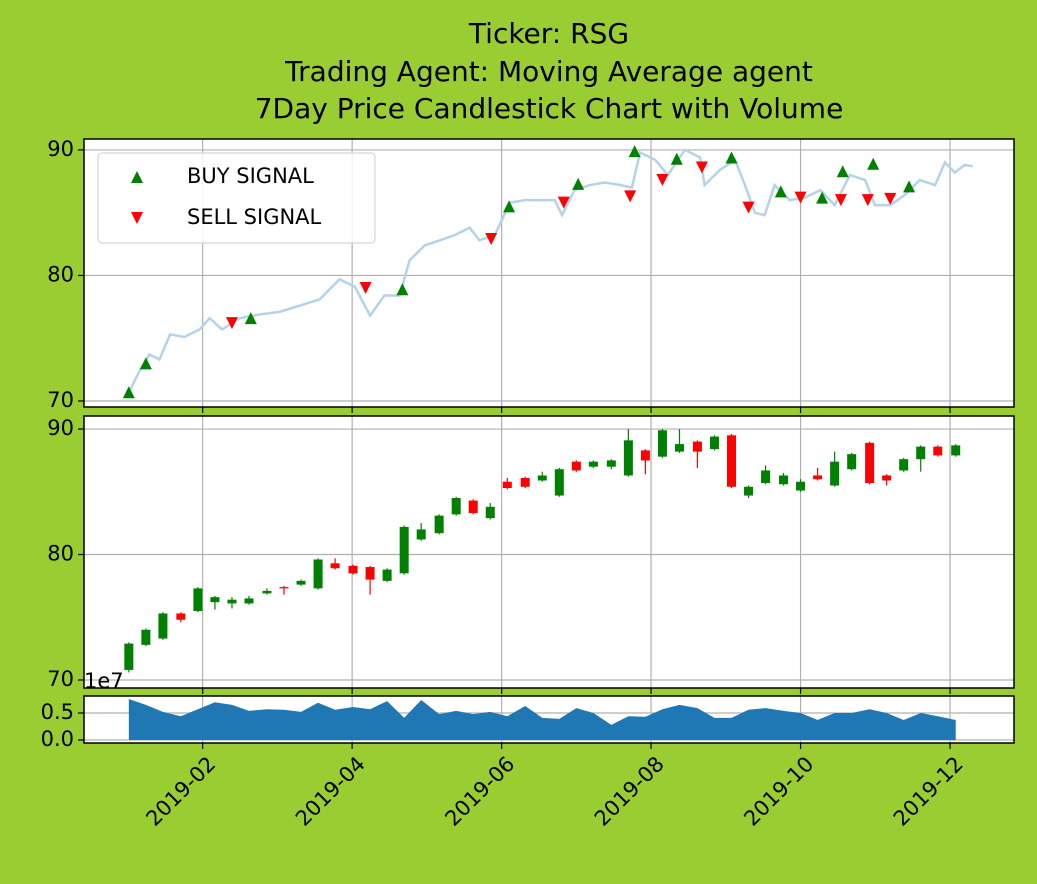 This screenshot has height=884, width=1037. I want to click on y-tick-label: 0.5, so click(57, 712).